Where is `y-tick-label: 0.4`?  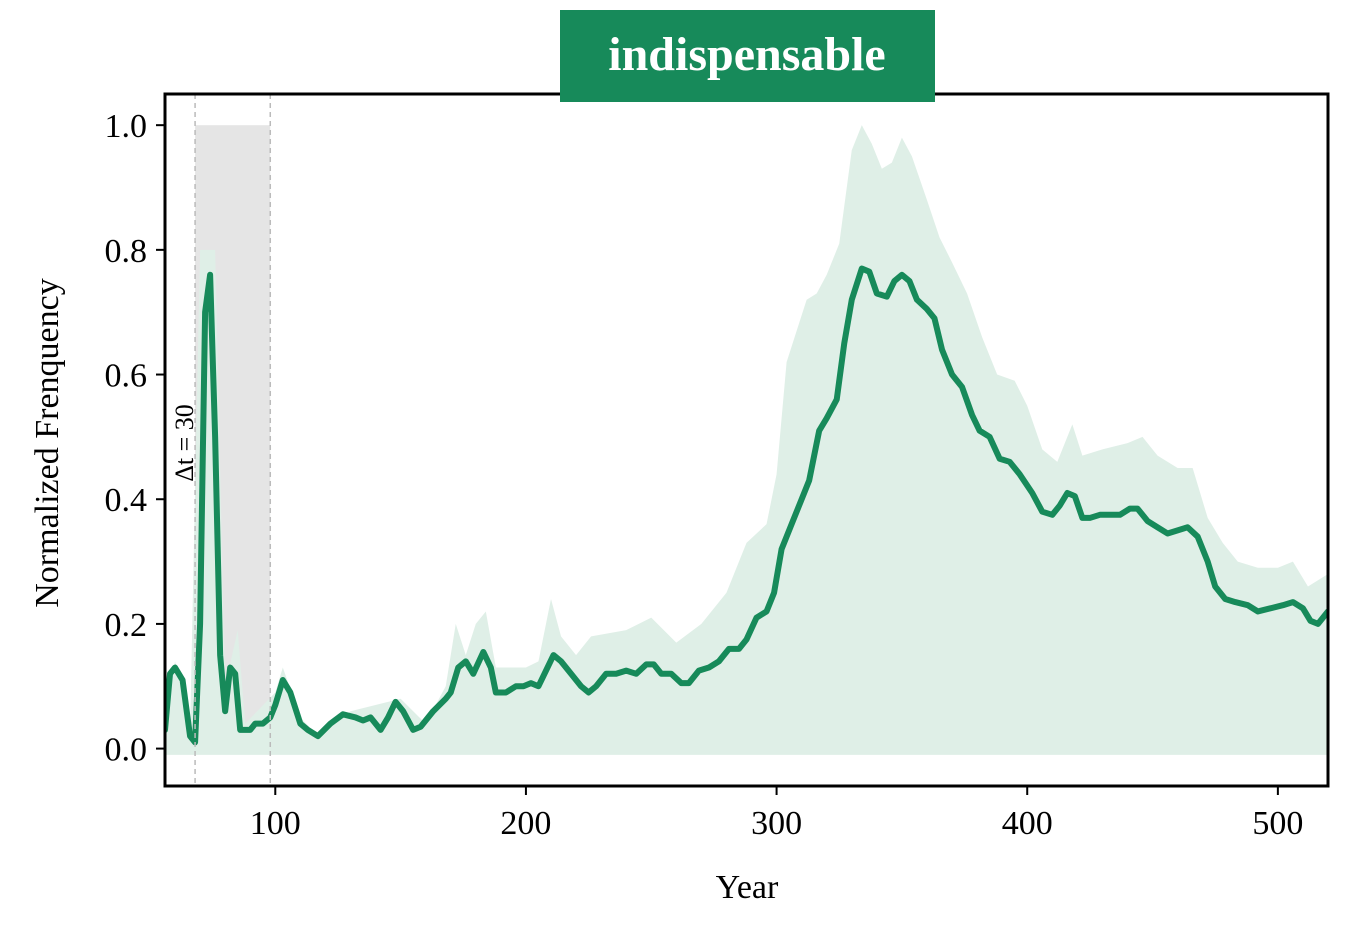
y-tick-label: 0.4 is located at coordinates (126, 500).